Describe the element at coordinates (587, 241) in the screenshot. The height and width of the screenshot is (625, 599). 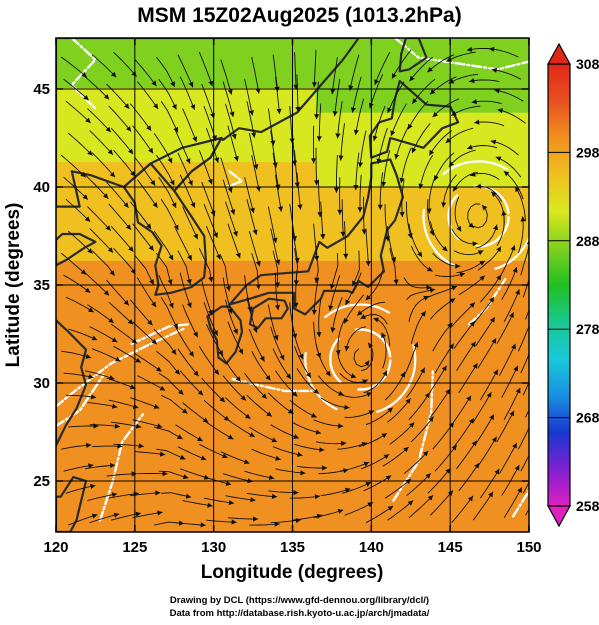
I see `colorbar-tick-label: 288` at that location.